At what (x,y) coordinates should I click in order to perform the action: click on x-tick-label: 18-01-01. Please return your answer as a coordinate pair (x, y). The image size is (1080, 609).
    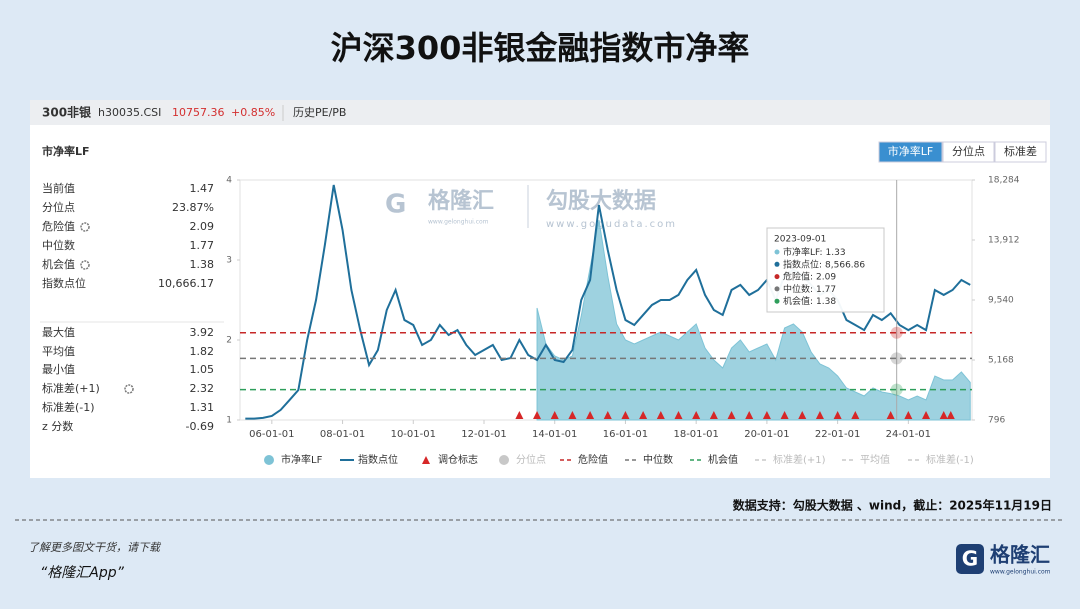
    Looking at the image, I should click on (695, 434).